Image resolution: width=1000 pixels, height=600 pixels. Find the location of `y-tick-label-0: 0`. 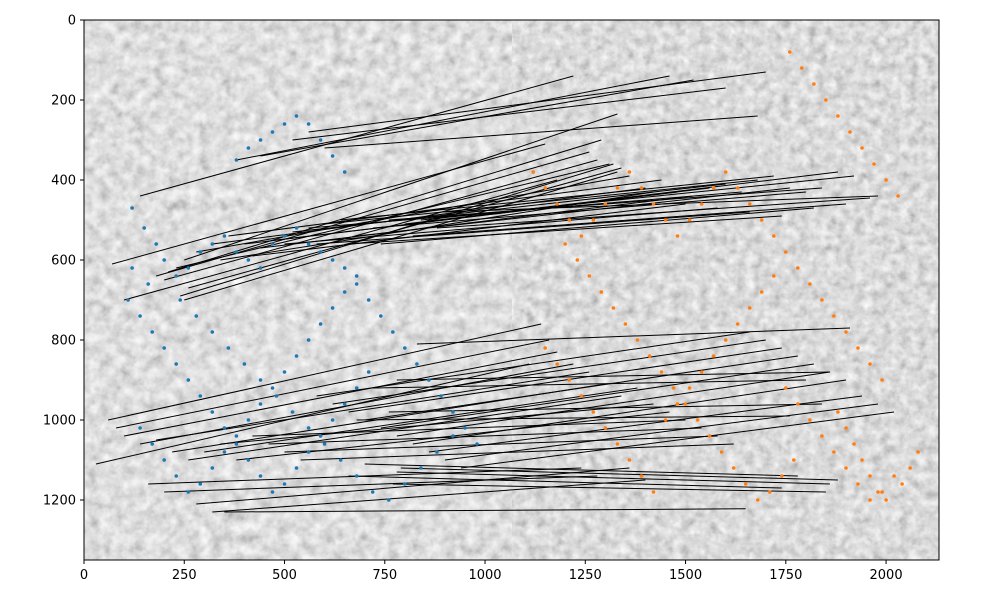

y-tick-label-0: 0 is located at coordinates (72, 21).